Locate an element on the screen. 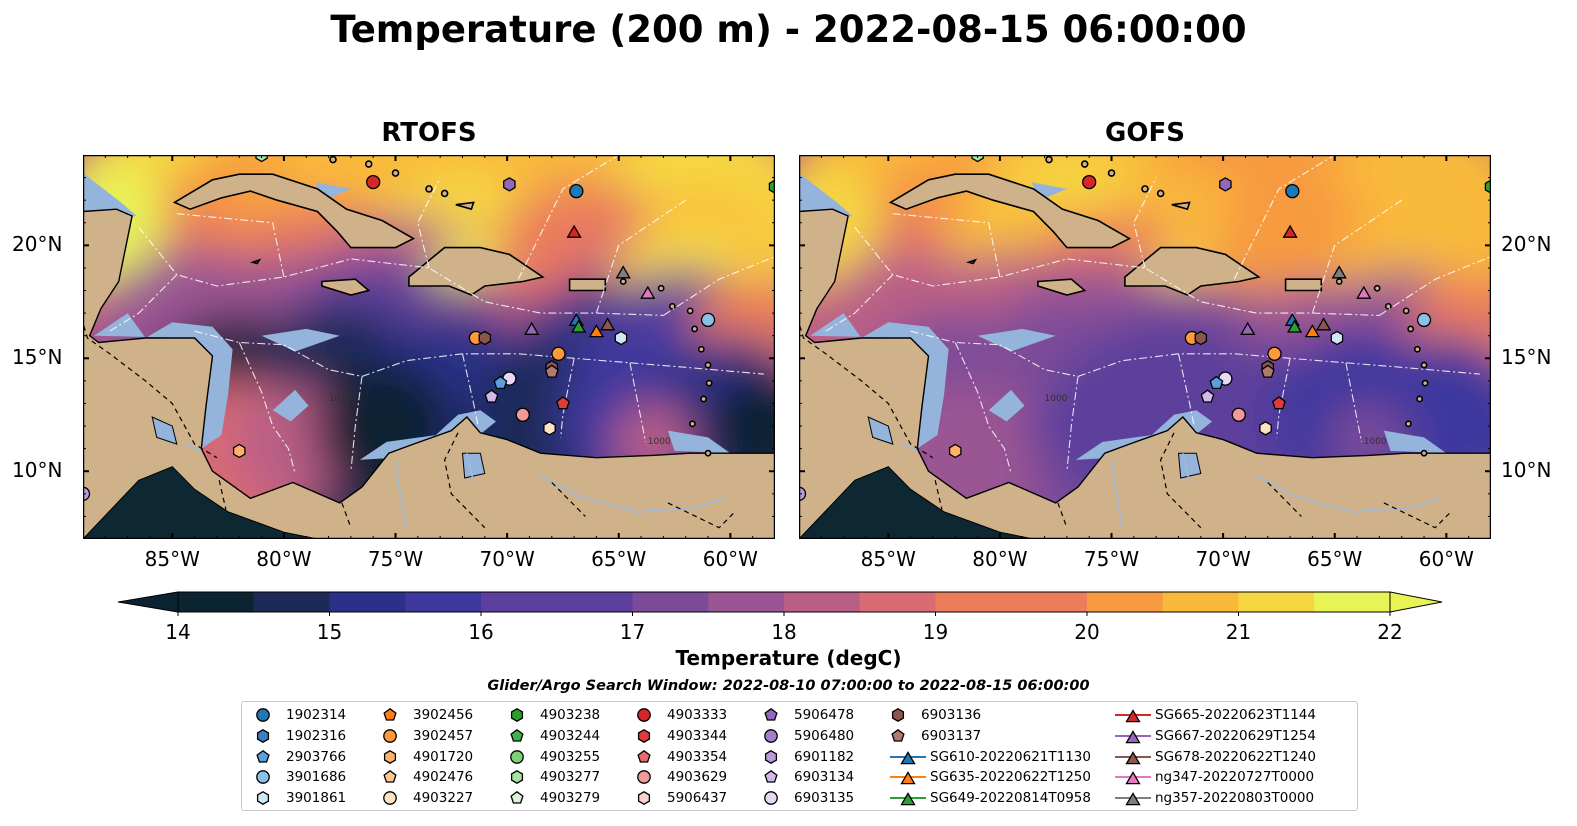 This screenshot has height=826, width=1577. legend-label: 4903279 is located at coordinates (570, 798).